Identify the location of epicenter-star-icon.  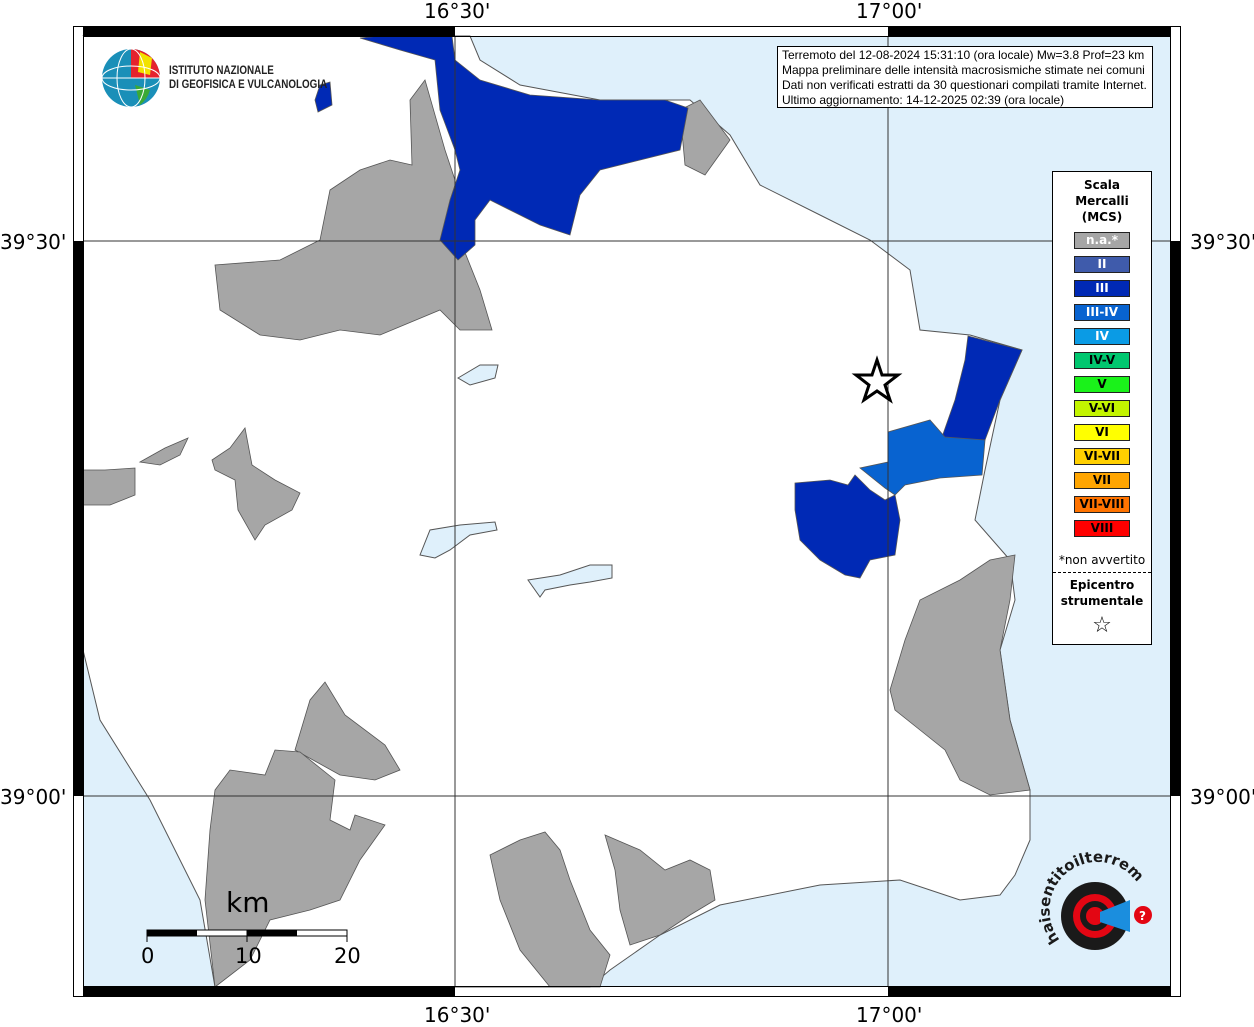
(877, 379).